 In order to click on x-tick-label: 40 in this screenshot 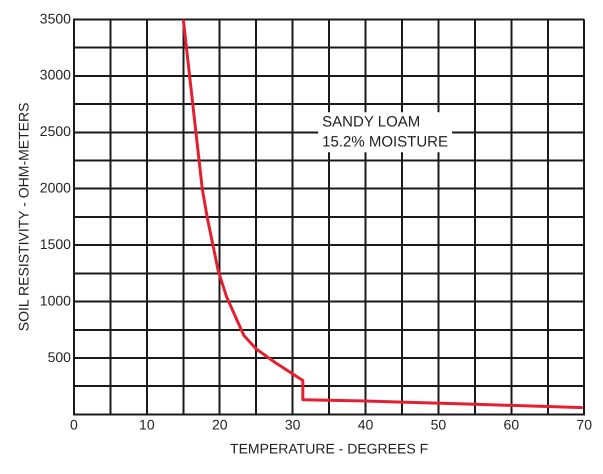, I will do `click(366, 424)`.